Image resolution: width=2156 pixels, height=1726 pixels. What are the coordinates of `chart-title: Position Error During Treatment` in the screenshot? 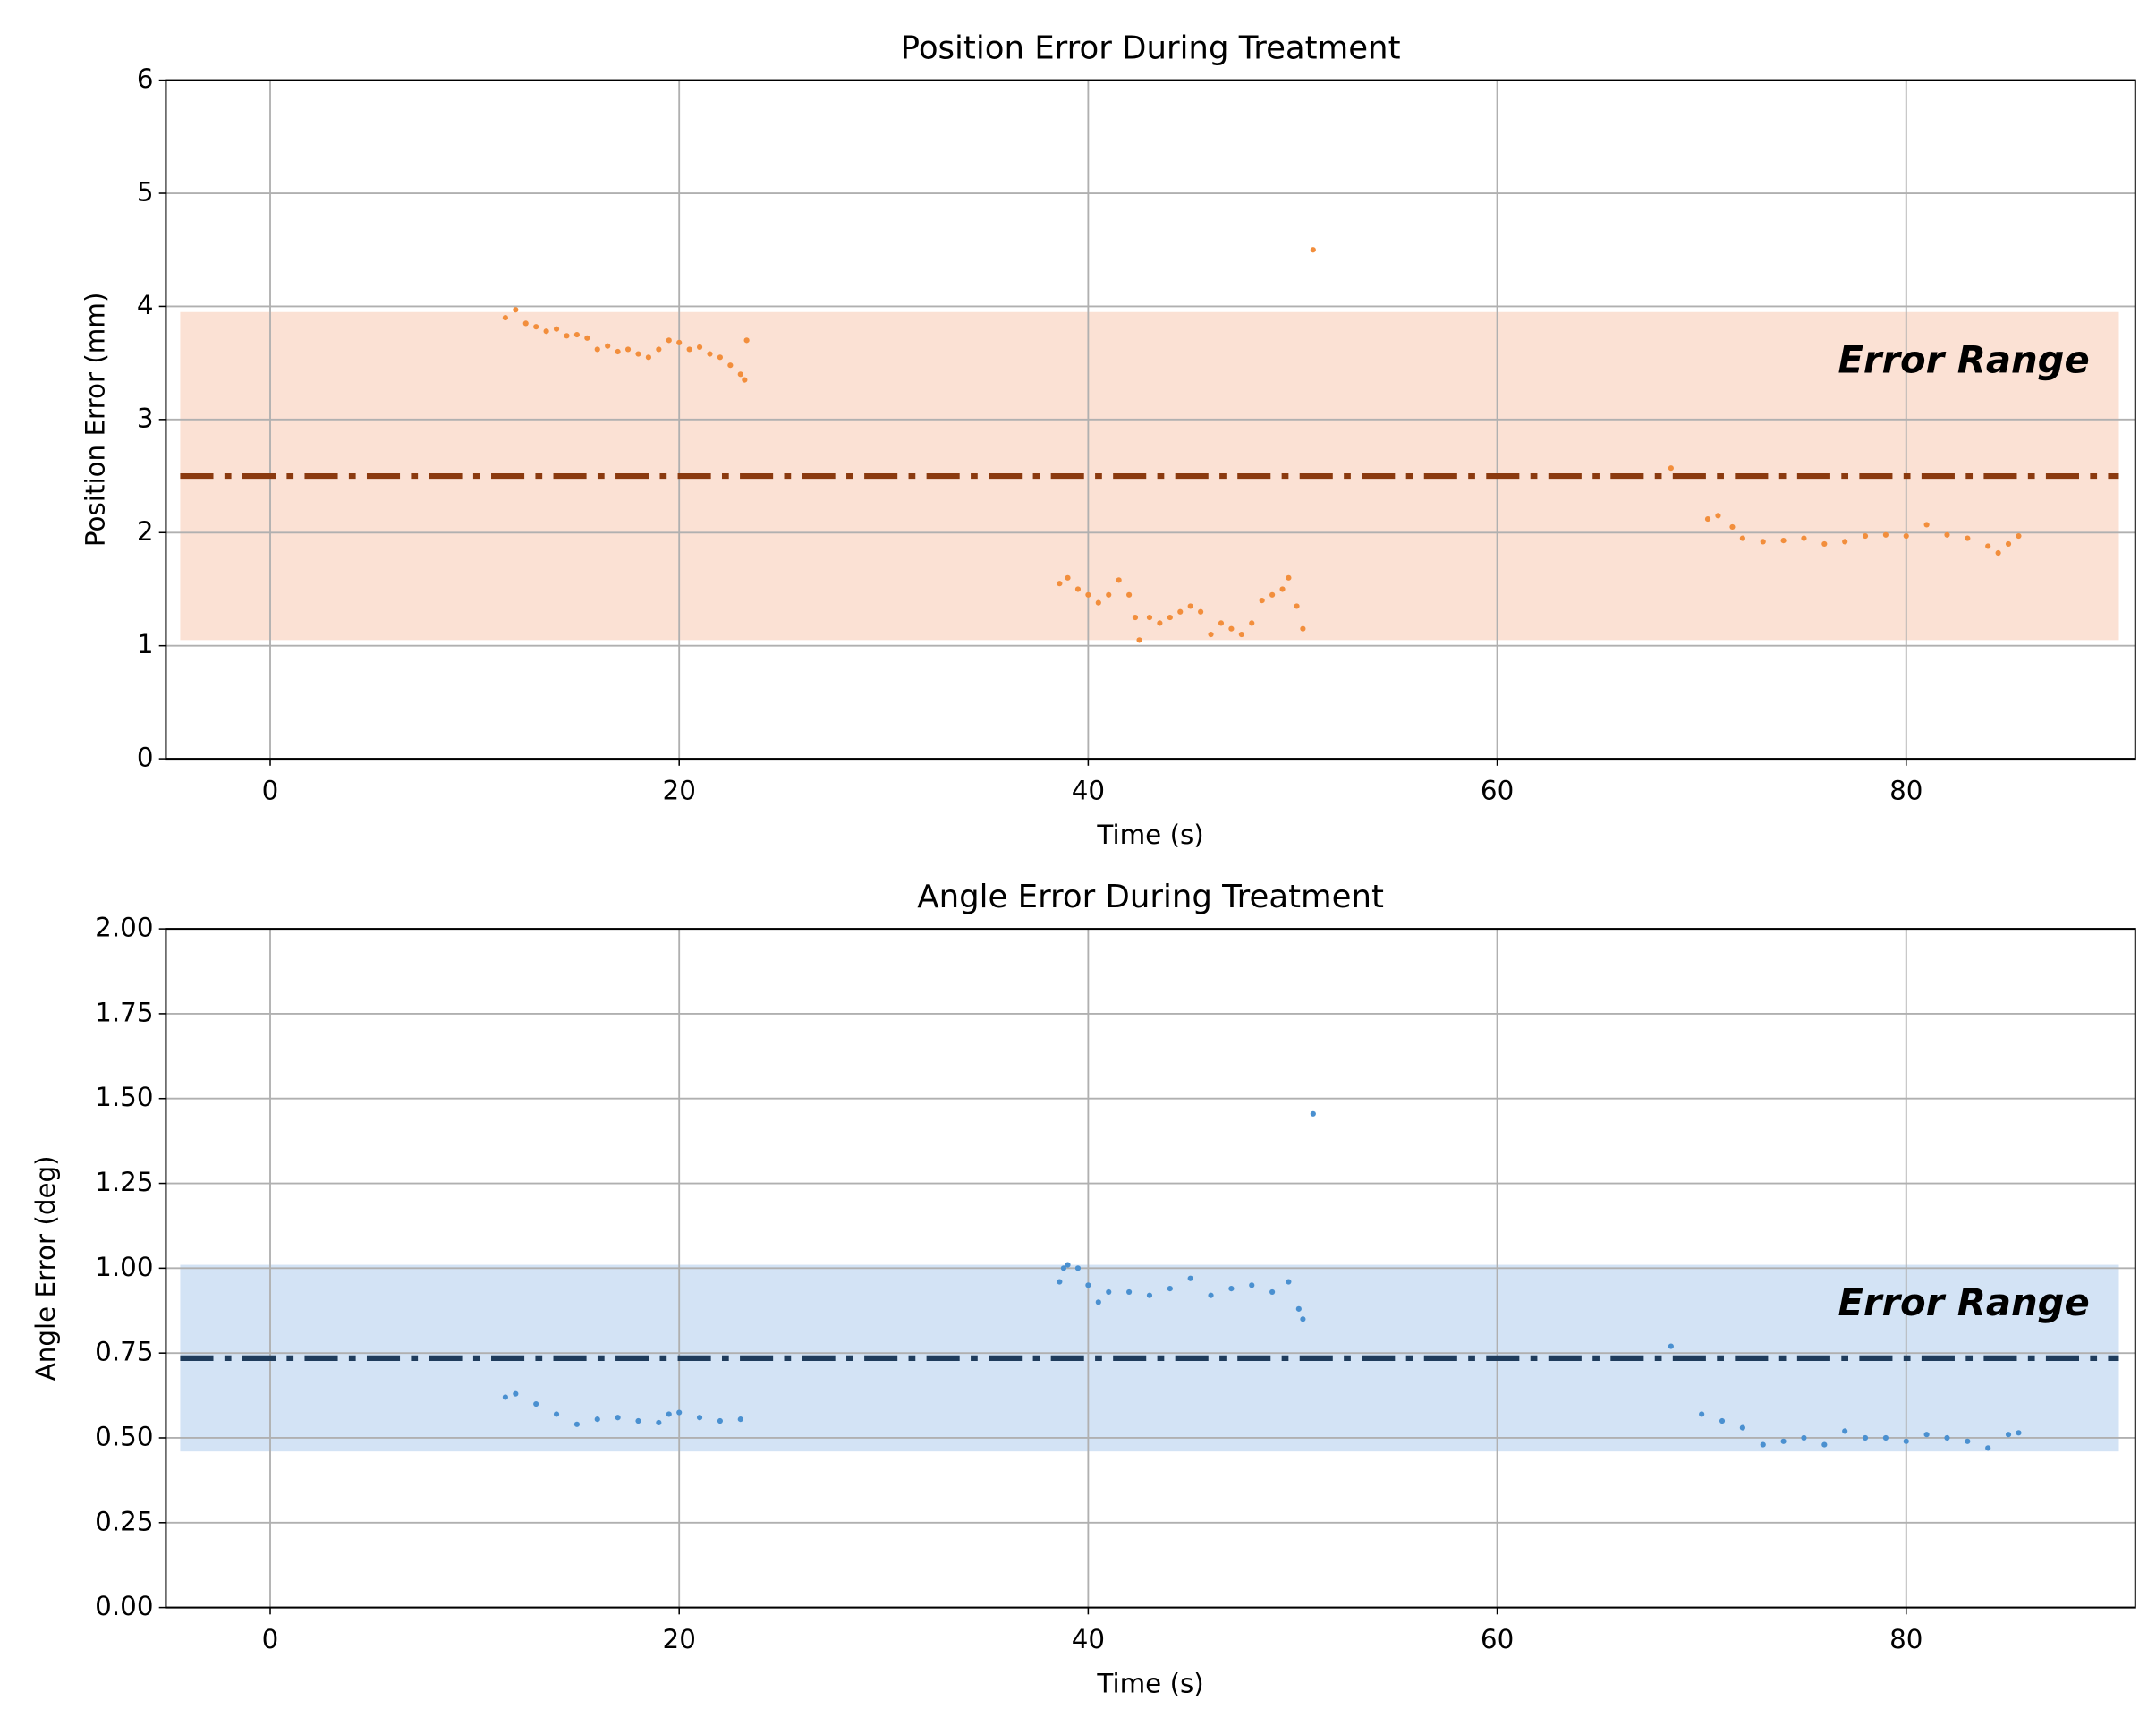 It's located at (1151, 48).